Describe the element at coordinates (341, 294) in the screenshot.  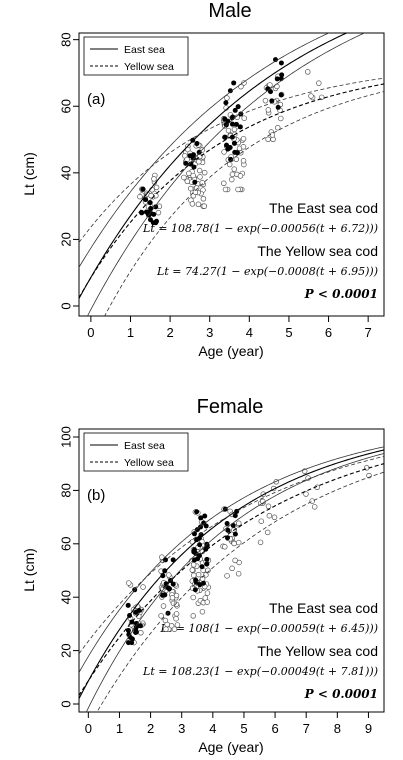
I see `male-p-value: P < 0.0001` at that location.